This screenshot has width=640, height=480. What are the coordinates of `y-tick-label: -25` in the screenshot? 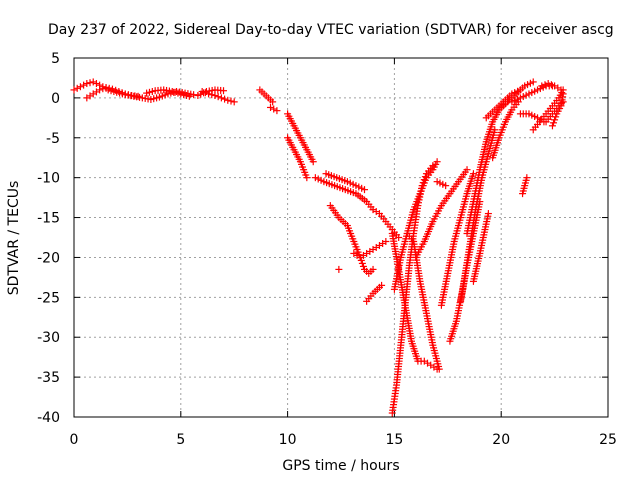 It's located at (48, 298).